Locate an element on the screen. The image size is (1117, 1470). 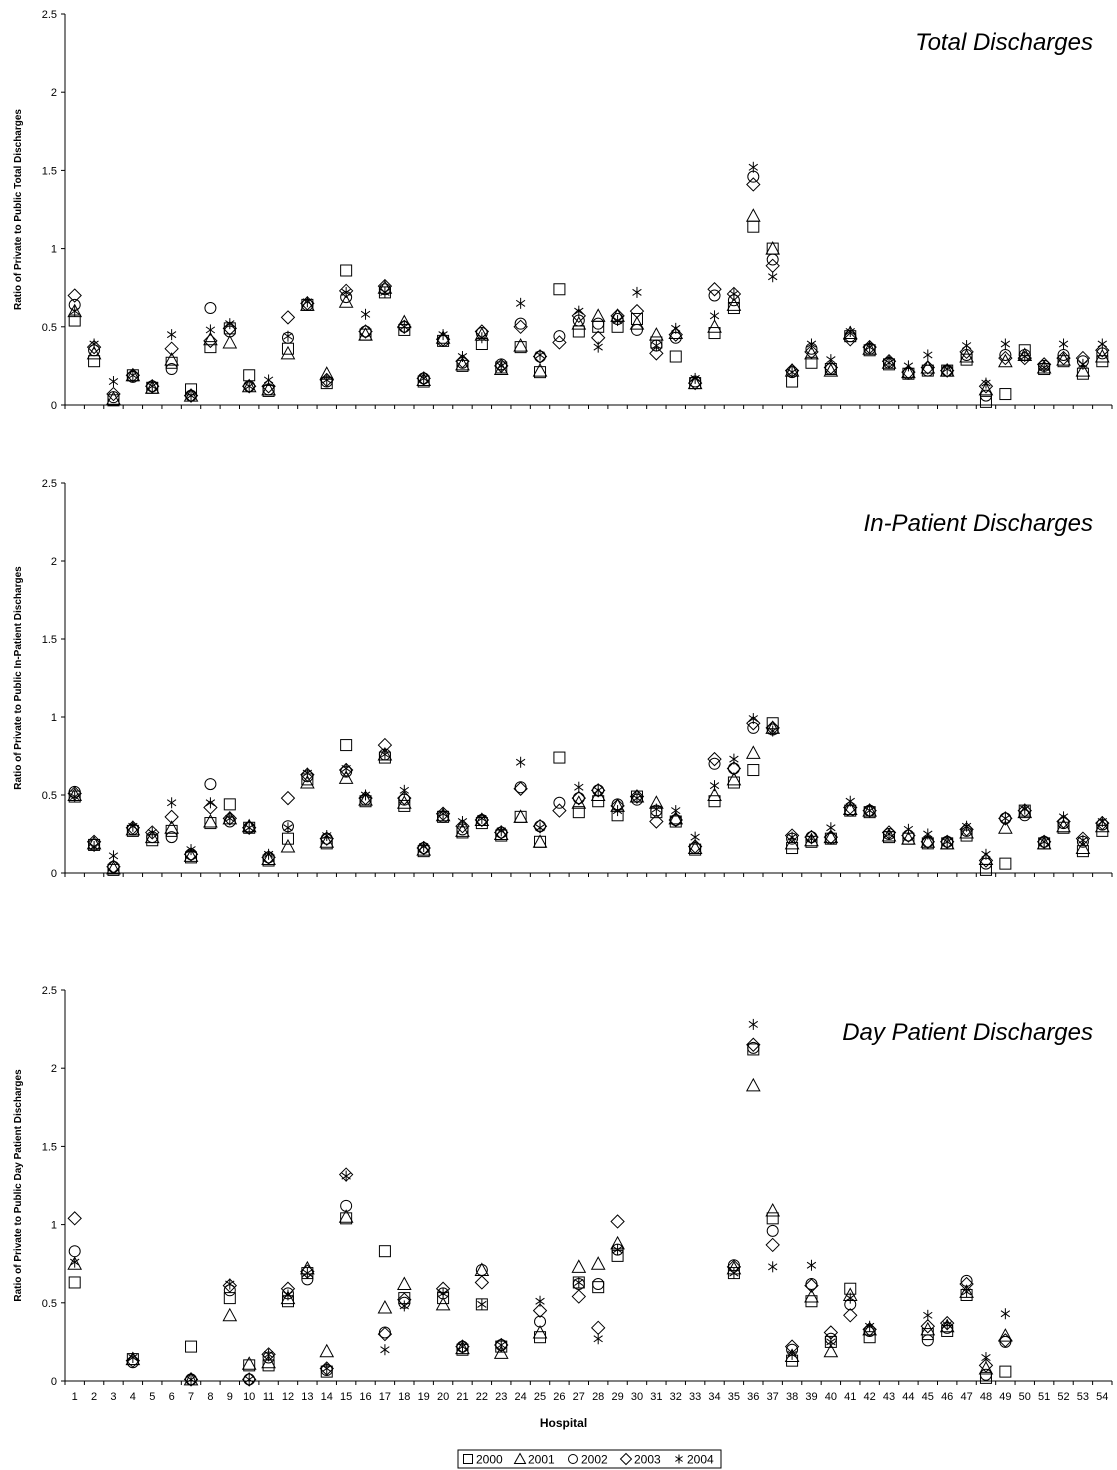
y-tick-label: 1 is located at coordinates (54, 250).